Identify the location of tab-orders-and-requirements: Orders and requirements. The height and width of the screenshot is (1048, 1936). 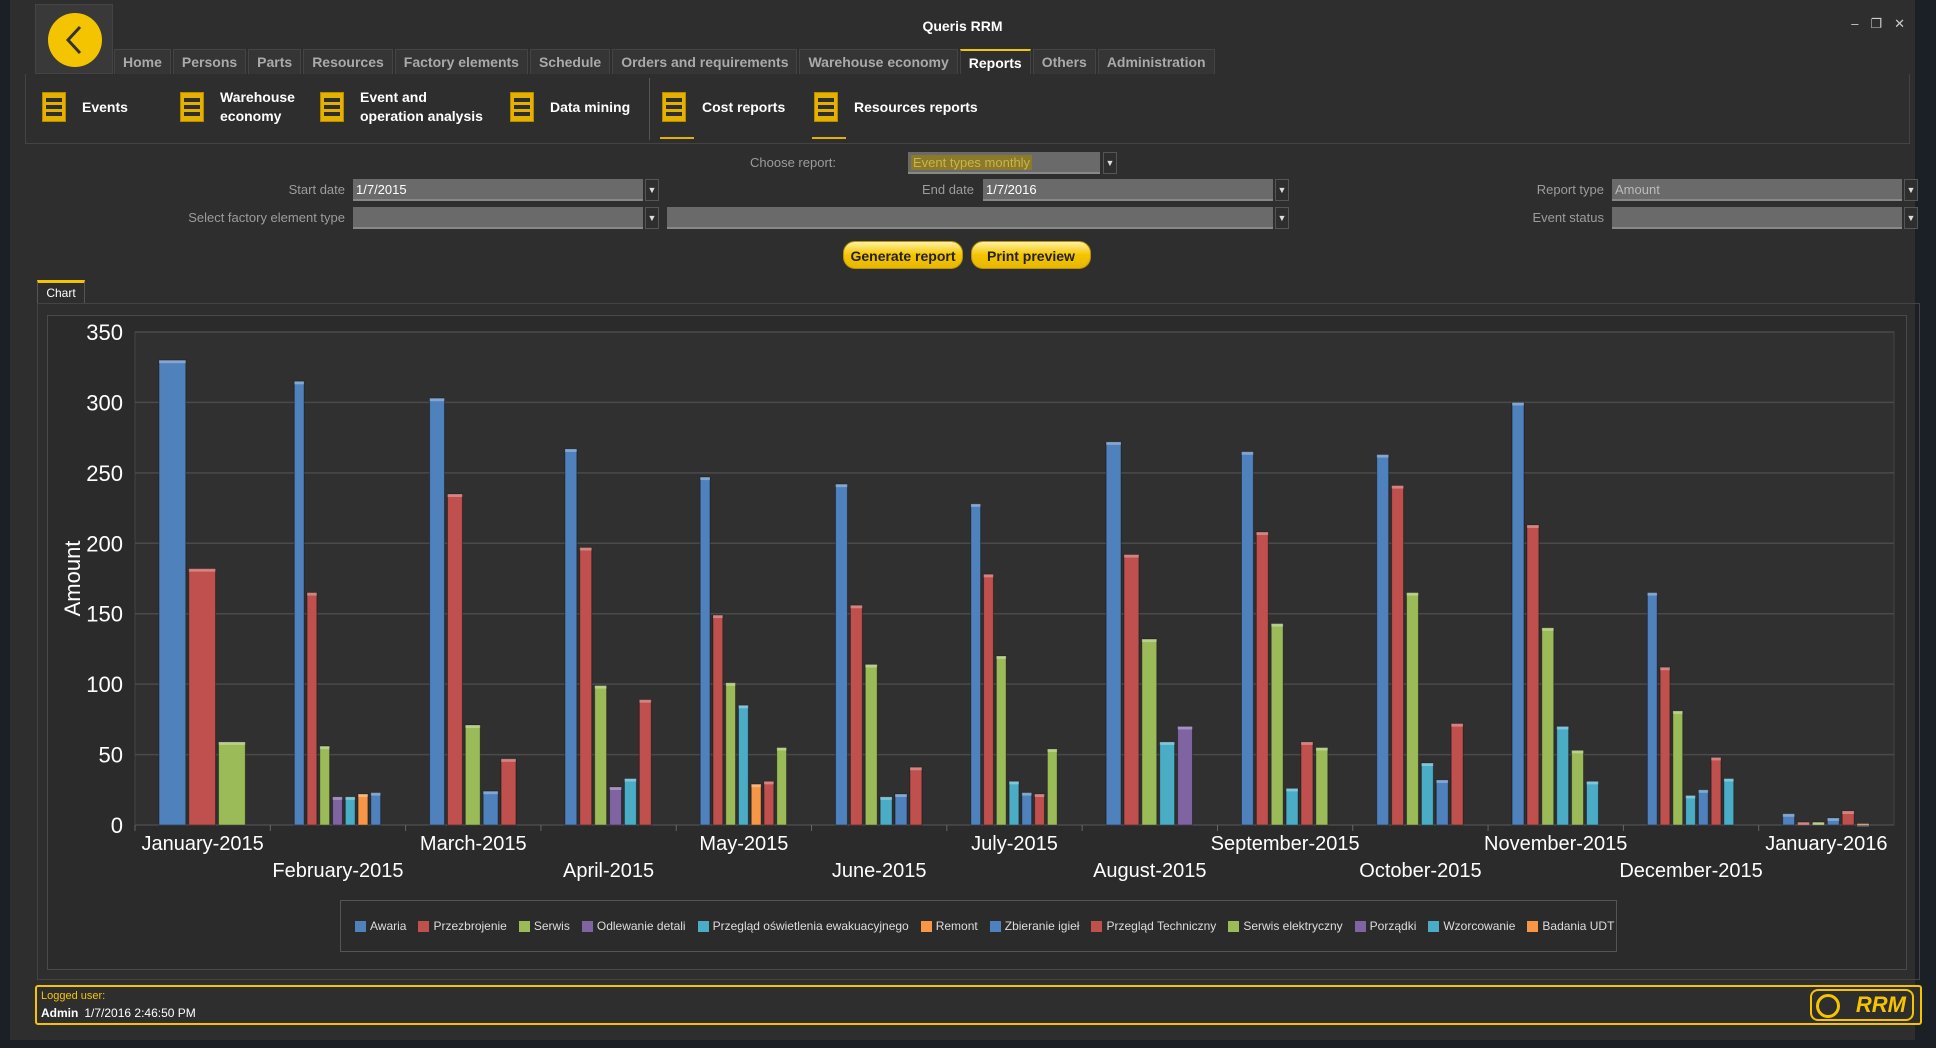
(705, 61).